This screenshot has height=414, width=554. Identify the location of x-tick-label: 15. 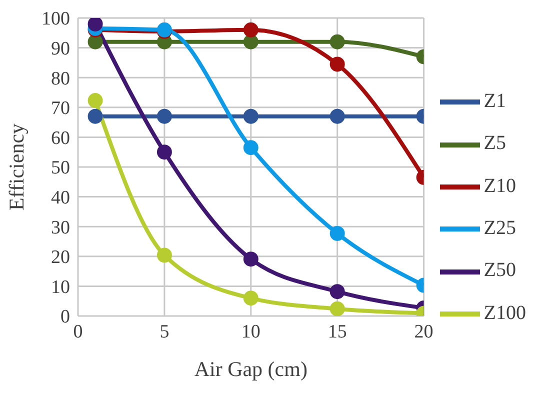
(337, 331).